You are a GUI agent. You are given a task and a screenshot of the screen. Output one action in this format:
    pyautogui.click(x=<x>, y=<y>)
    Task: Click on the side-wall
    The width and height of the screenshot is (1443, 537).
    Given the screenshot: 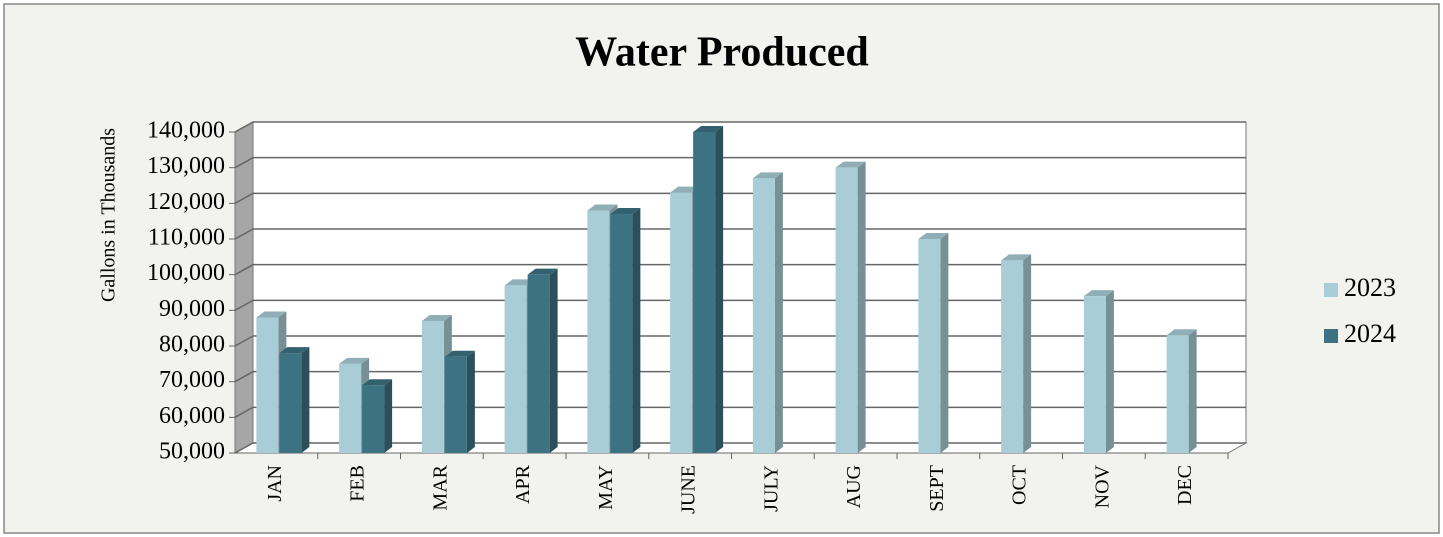 What is the action you would take?
    pyautogui.click(x=244, y=287)
    